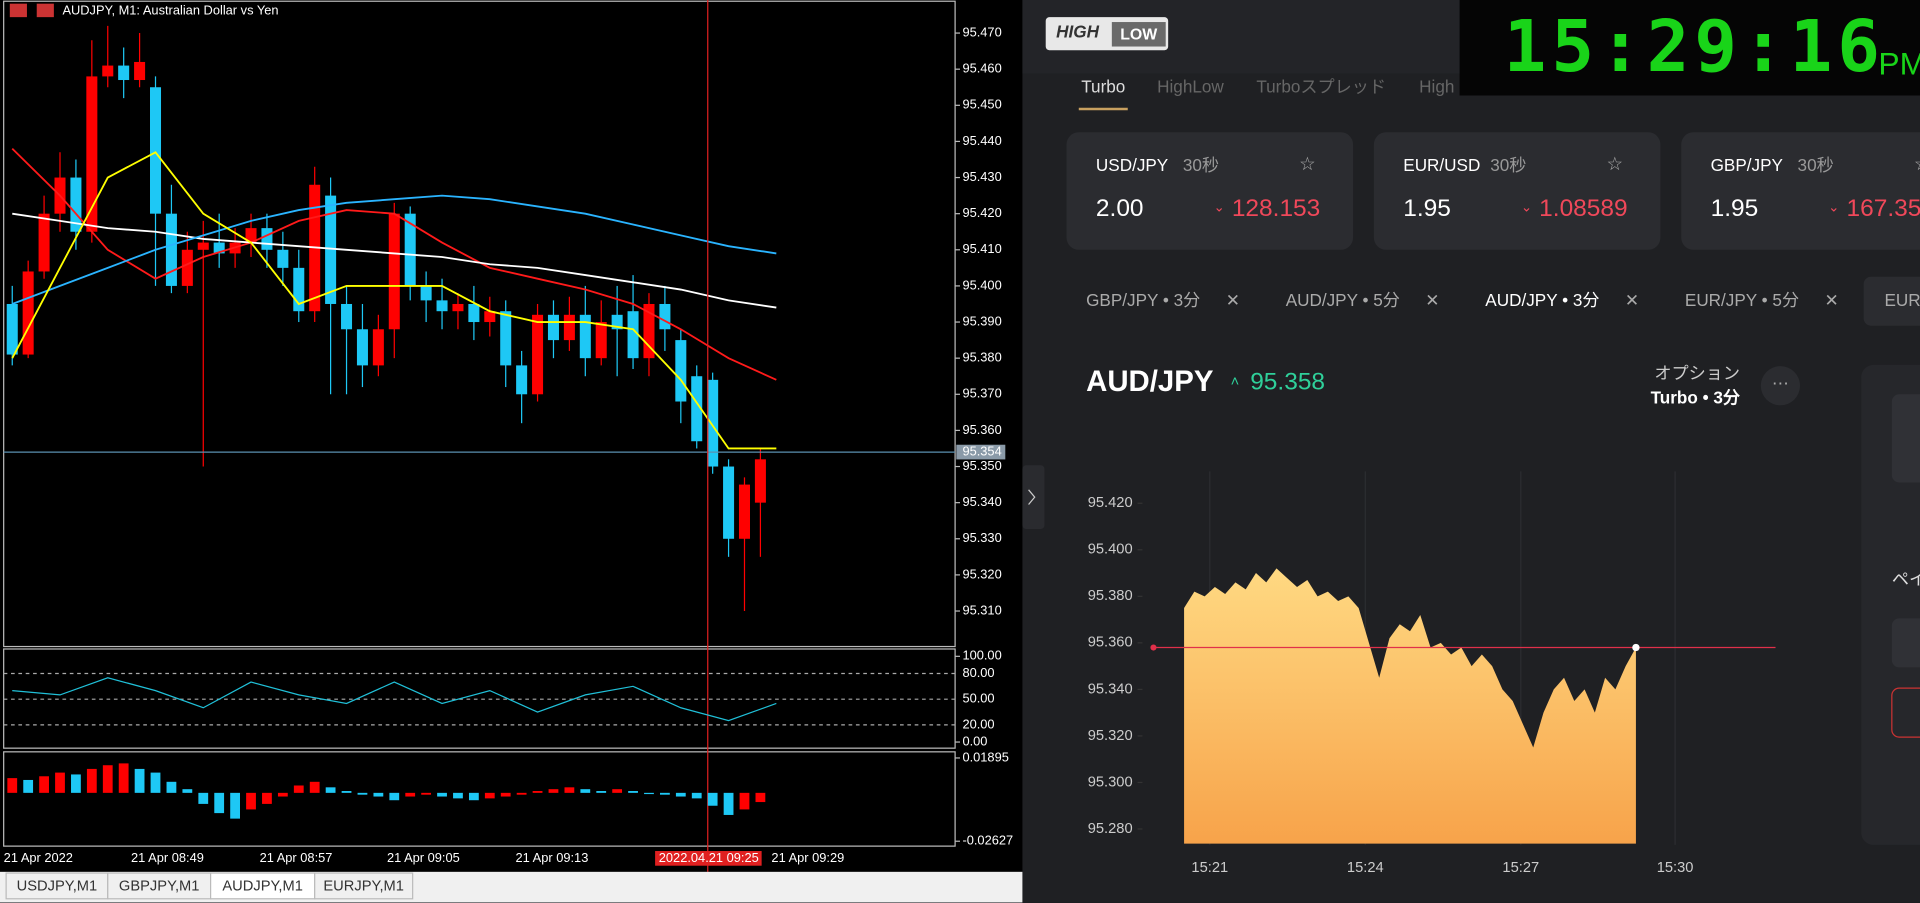 The width and height of the screenshot is (1920, 903). Describe the element at coordinates (1526, 207) in the screenshot. I see `card-arrow: ⌄` at that location.